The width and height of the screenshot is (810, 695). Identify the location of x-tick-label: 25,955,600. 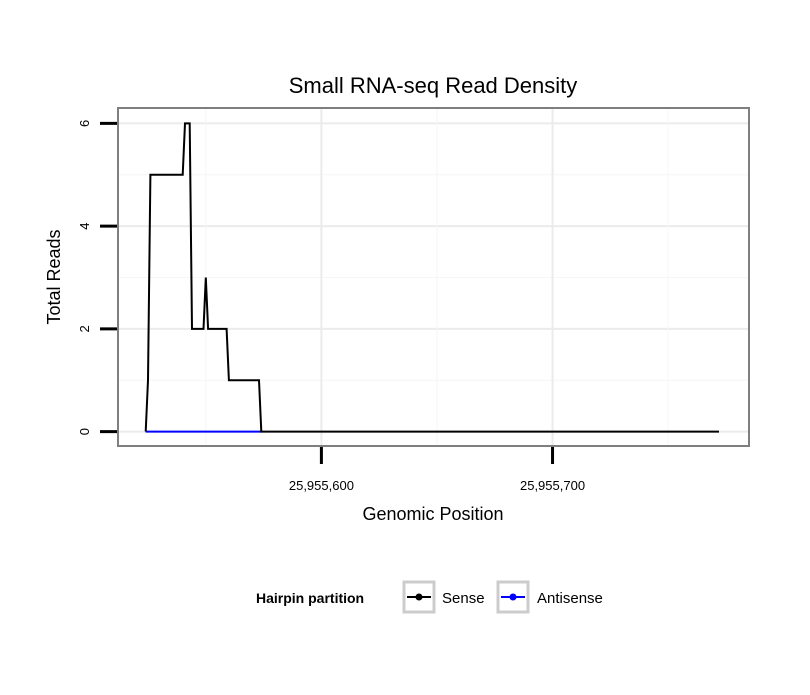
(321, 485).